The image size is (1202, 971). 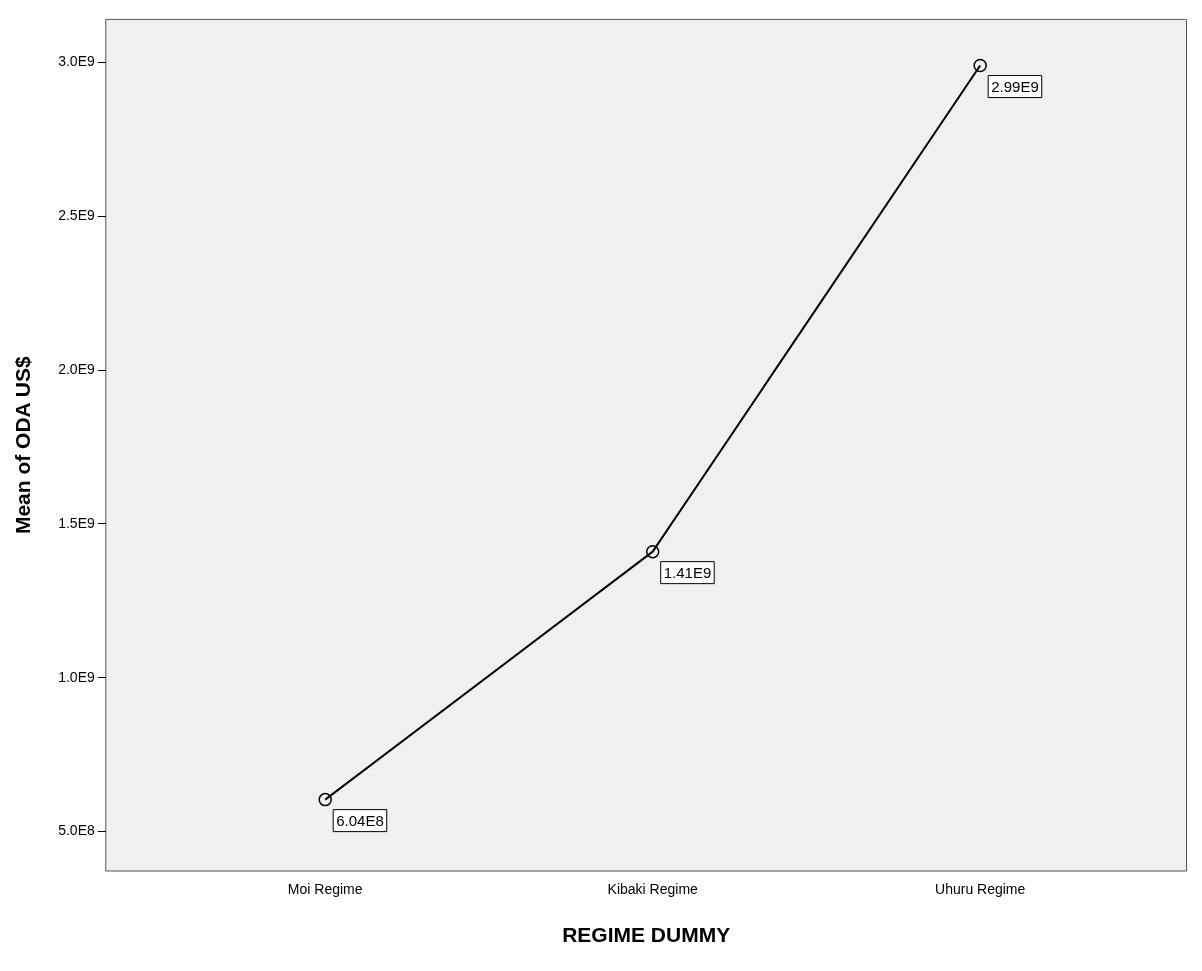 I want to click on y-axis-title: Mean of ODA US$, so click(x=23, y=445).